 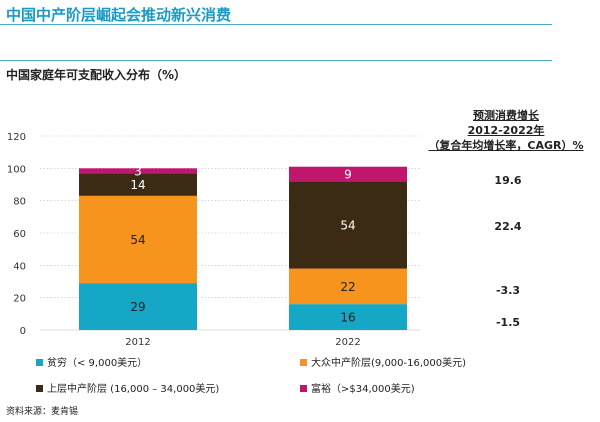 I want to click on y-tick-label: 0, so click(x=23, y=331).